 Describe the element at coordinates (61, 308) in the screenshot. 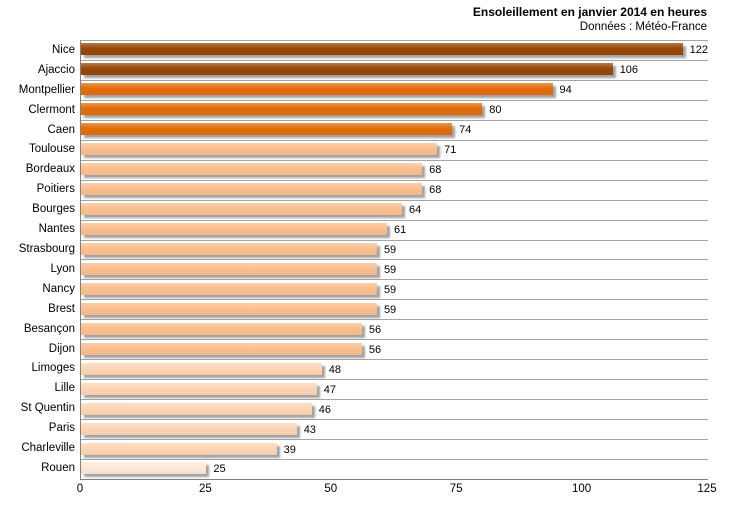

I see `category-label: Brest` at that location.